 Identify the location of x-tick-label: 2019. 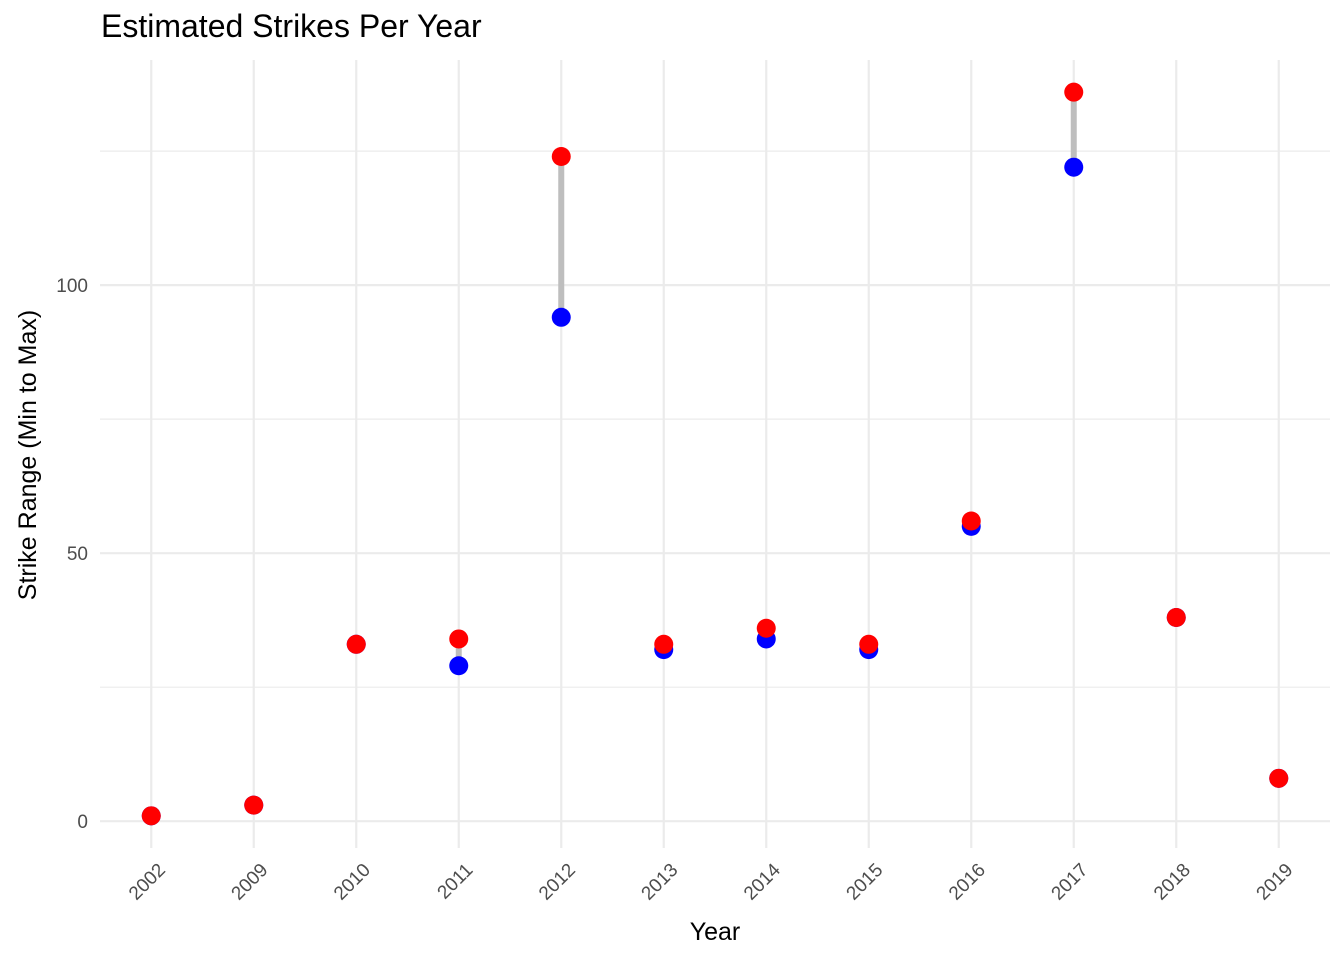
(1275, 882).